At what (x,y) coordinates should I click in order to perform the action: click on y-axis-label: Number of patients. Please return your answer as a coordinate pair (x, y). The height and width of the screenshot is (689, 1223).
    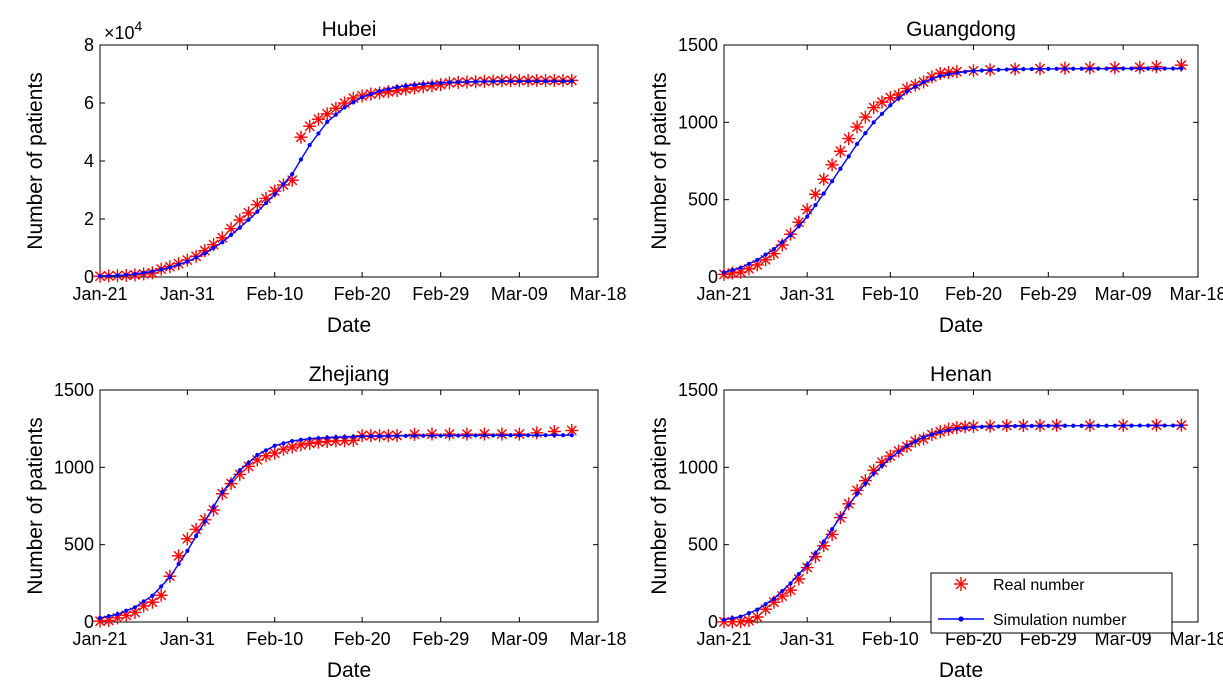
    Looking at the image, I should click on (35, 505).